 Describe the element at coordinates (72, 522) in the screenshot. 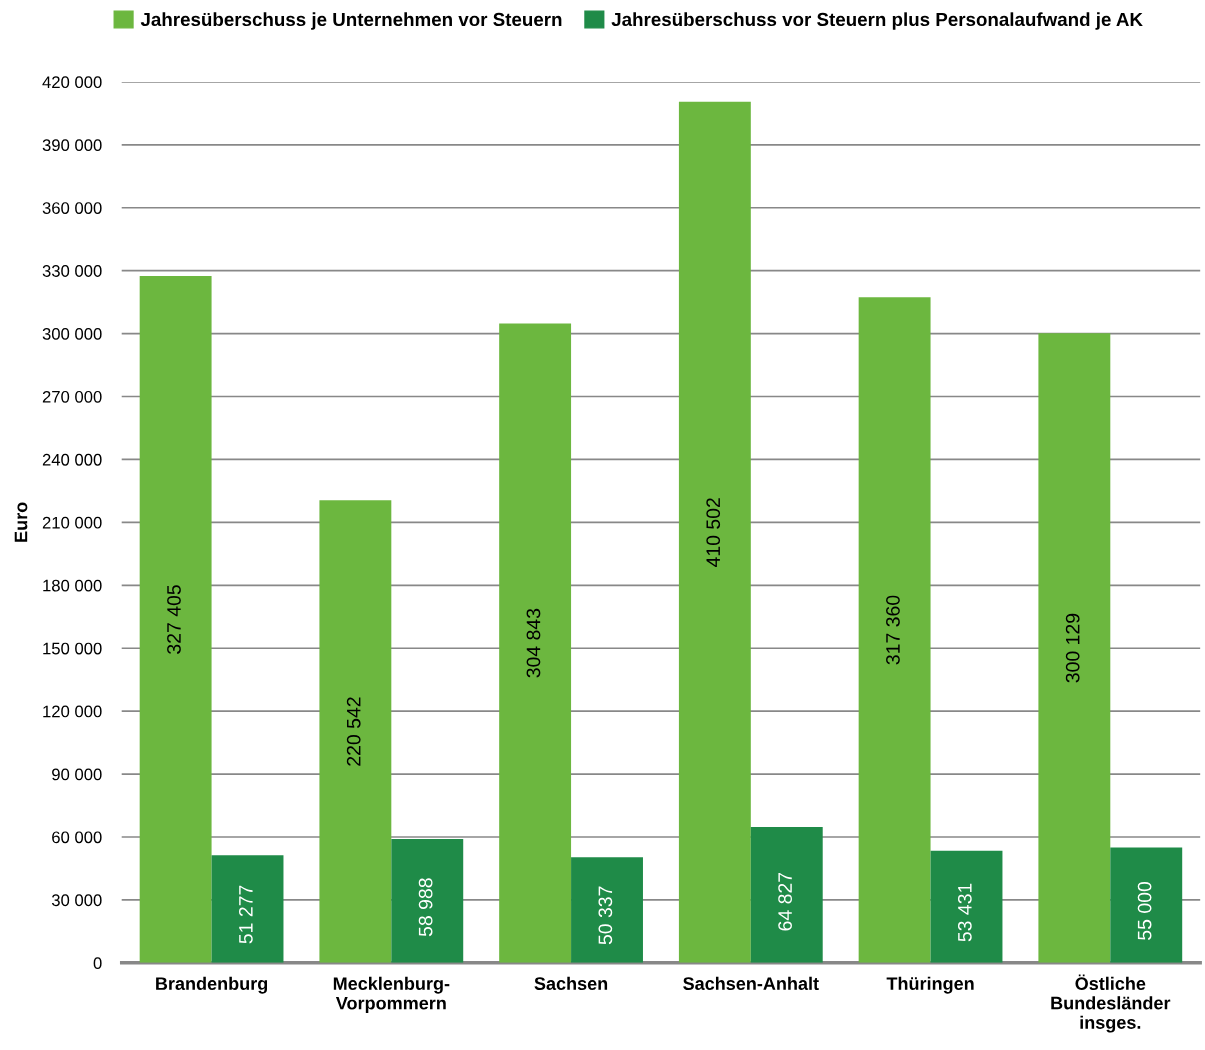

I see `y-tick-label: 210 000` at that location.